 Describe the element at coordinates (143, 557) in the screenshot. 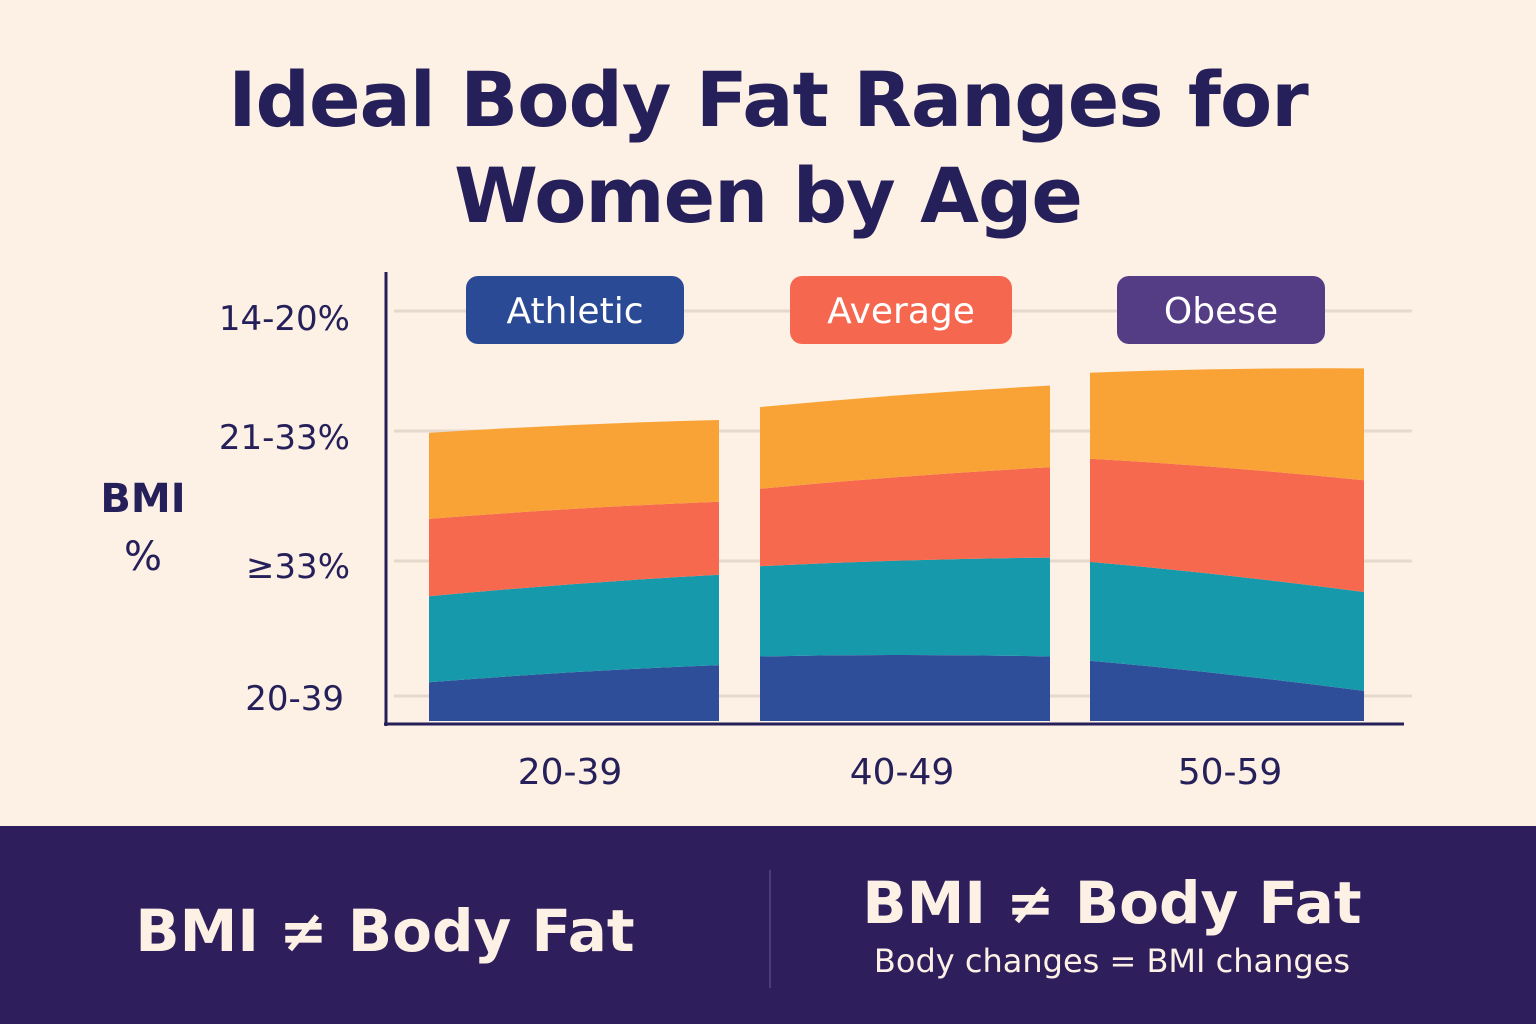

I see `y-axis-title: %` at that location.